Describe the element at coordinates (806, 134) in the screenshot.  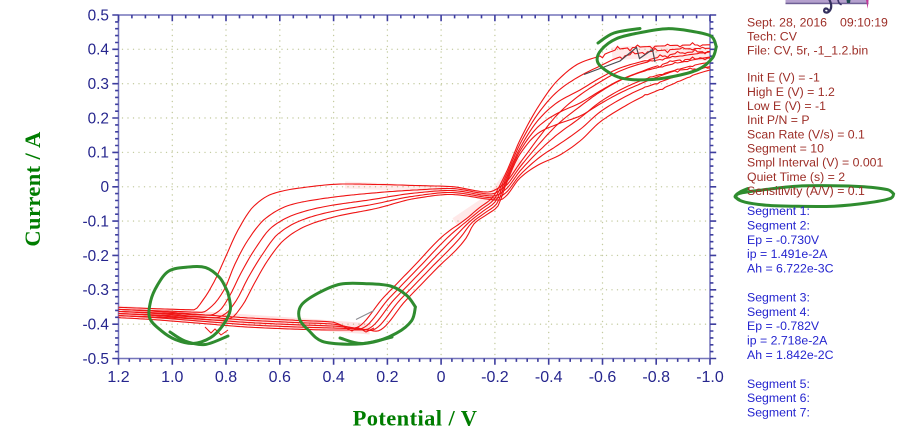
I see `svg-text: Scan Rate (V/s) = 0.1` at that location.